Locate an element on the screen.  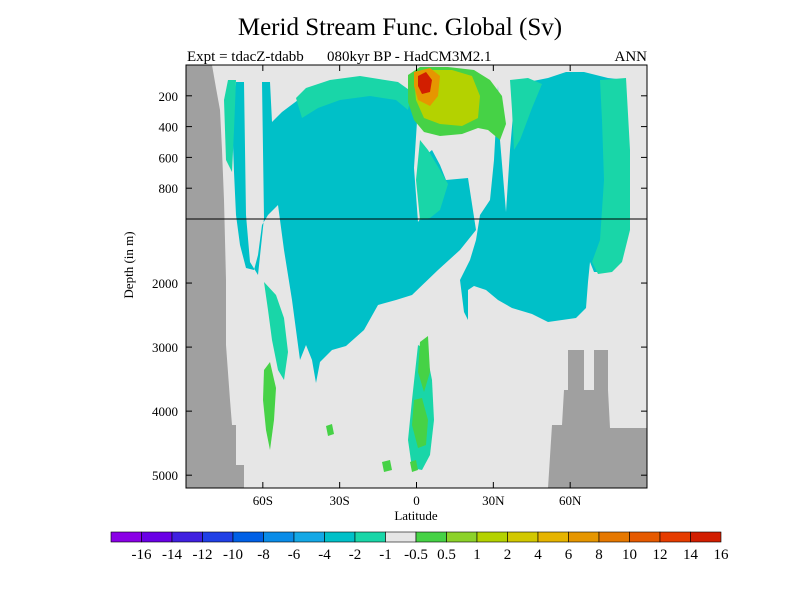
colorbar-label: -16 is located at coordinates (142, 555).